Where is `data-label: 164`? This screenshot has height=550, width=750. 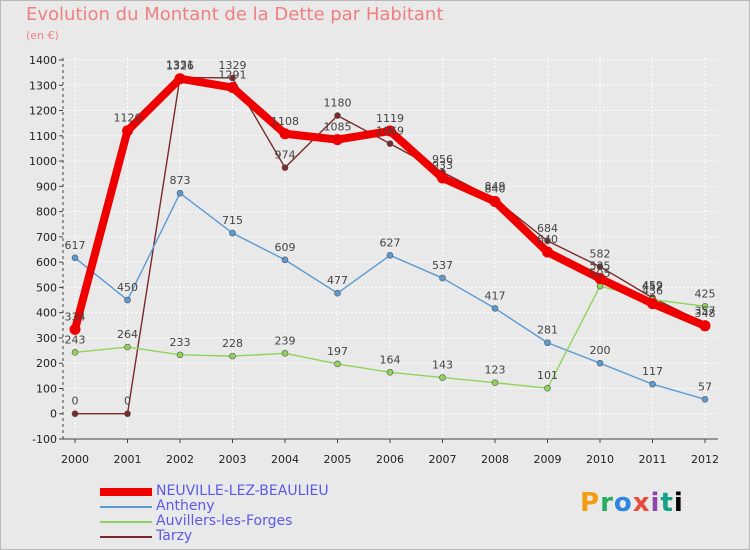 data-label: 164 is located at coordinates (390, 359).